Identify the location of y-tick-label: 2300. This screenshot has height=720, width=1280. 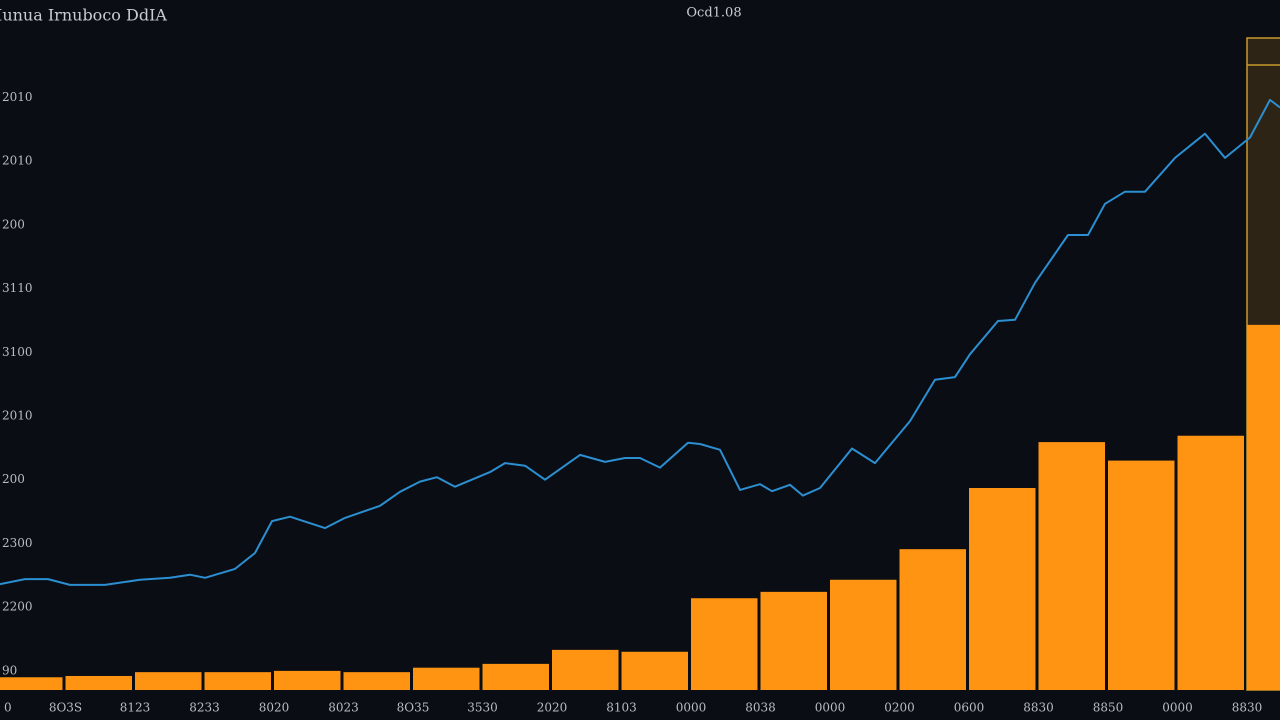
(17, 543).